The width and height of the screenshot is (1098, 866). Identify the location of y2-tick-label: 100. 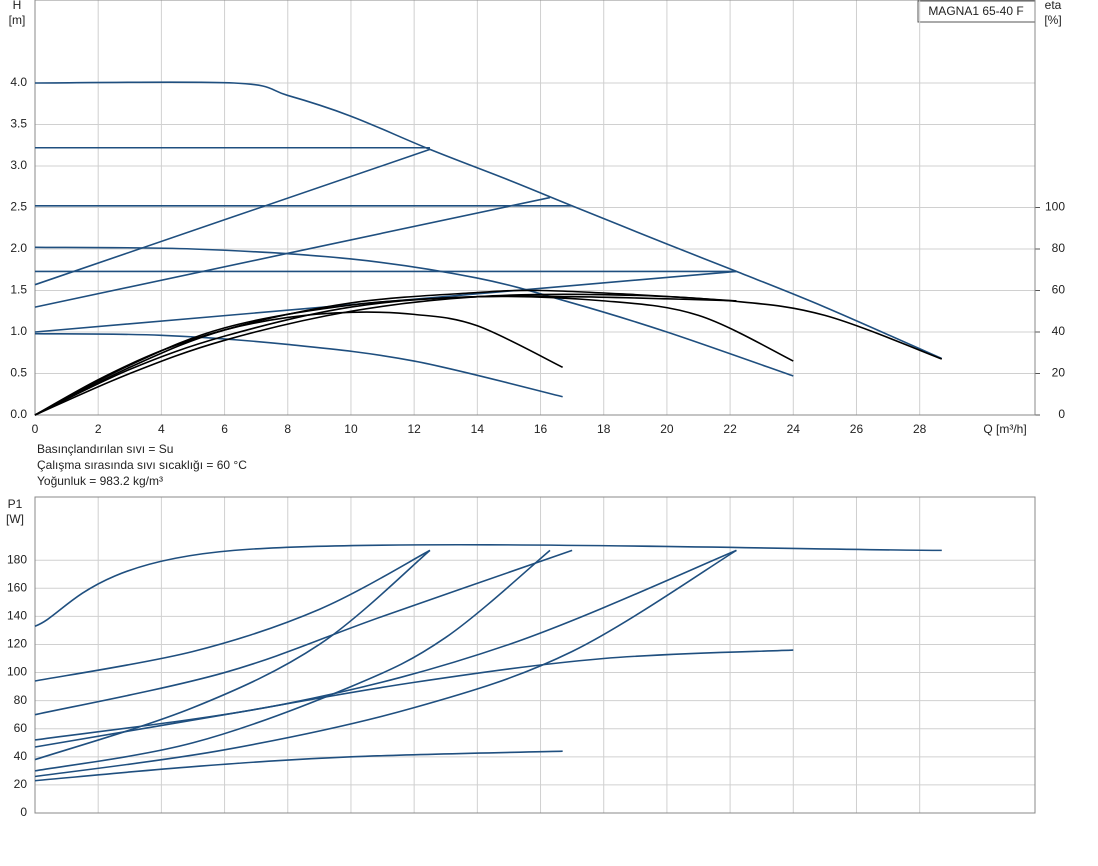
(1055, 207).